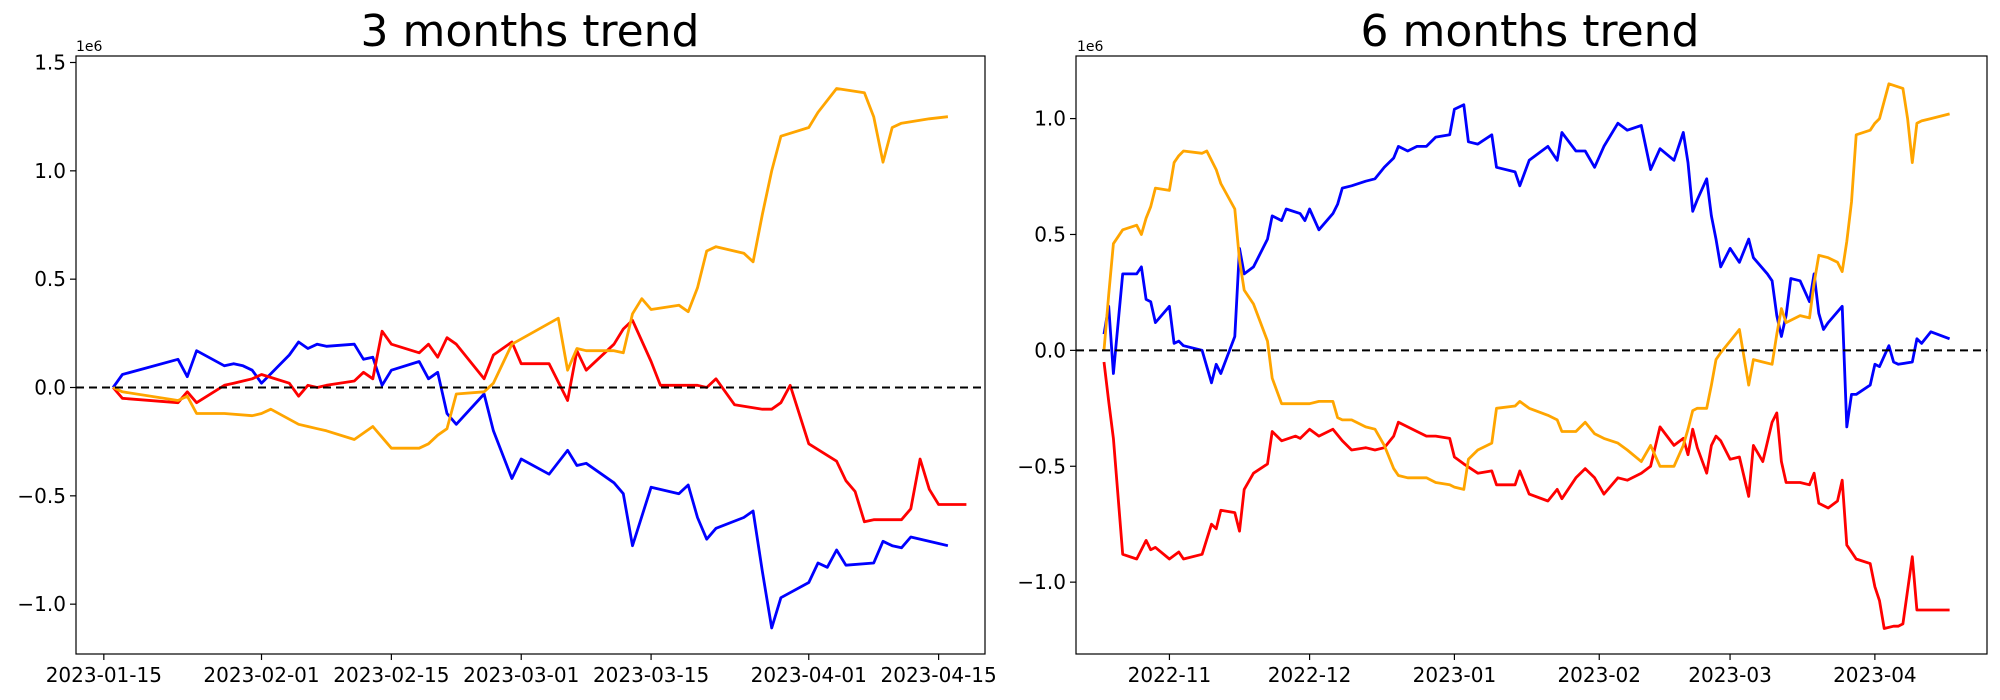 The height and width of the screenshot is (700, 2000). Describe the element at coordinates (939, 675) in the screenshot. I see `x-tick-label: 2023-04-15` at that location.